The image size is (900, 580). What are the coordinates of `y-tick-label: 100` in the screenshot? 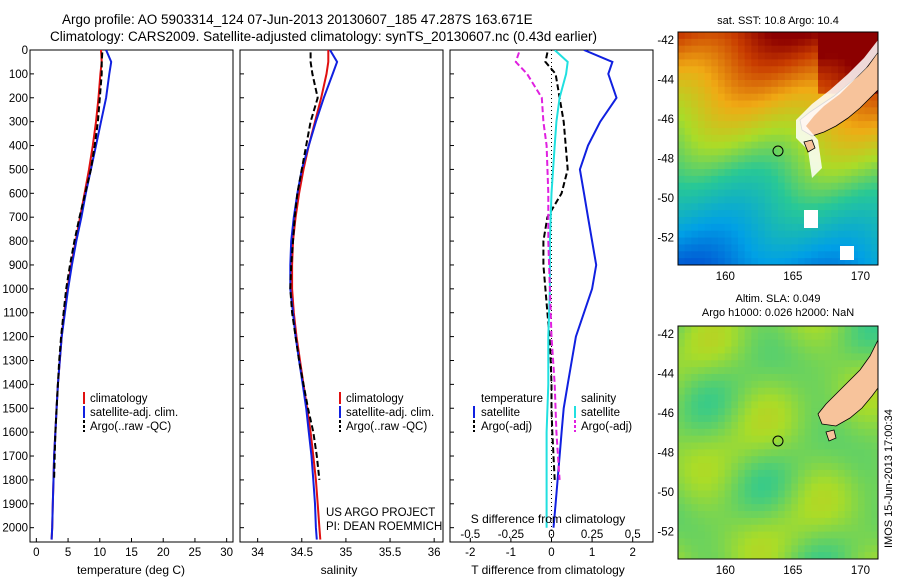 It's located at (18, 75).